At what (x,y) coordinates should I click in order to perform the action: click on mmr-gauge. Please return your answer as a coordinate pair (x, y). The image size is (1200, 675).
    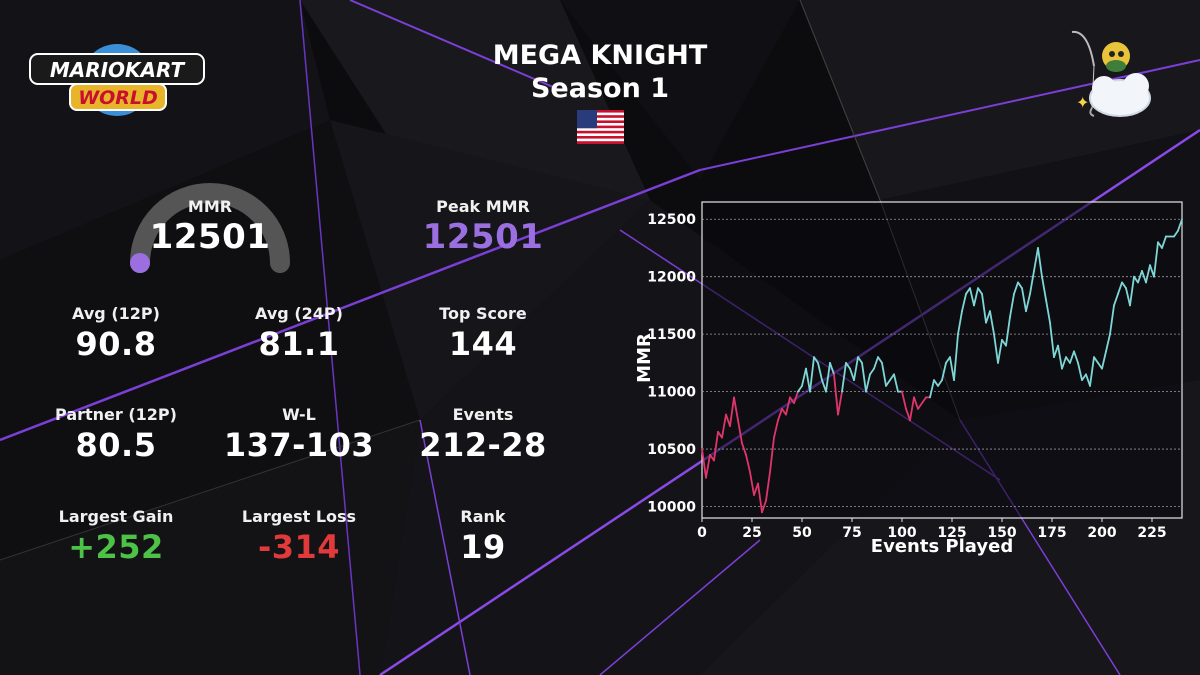
    Looking at the image, I should click on (210, 228).